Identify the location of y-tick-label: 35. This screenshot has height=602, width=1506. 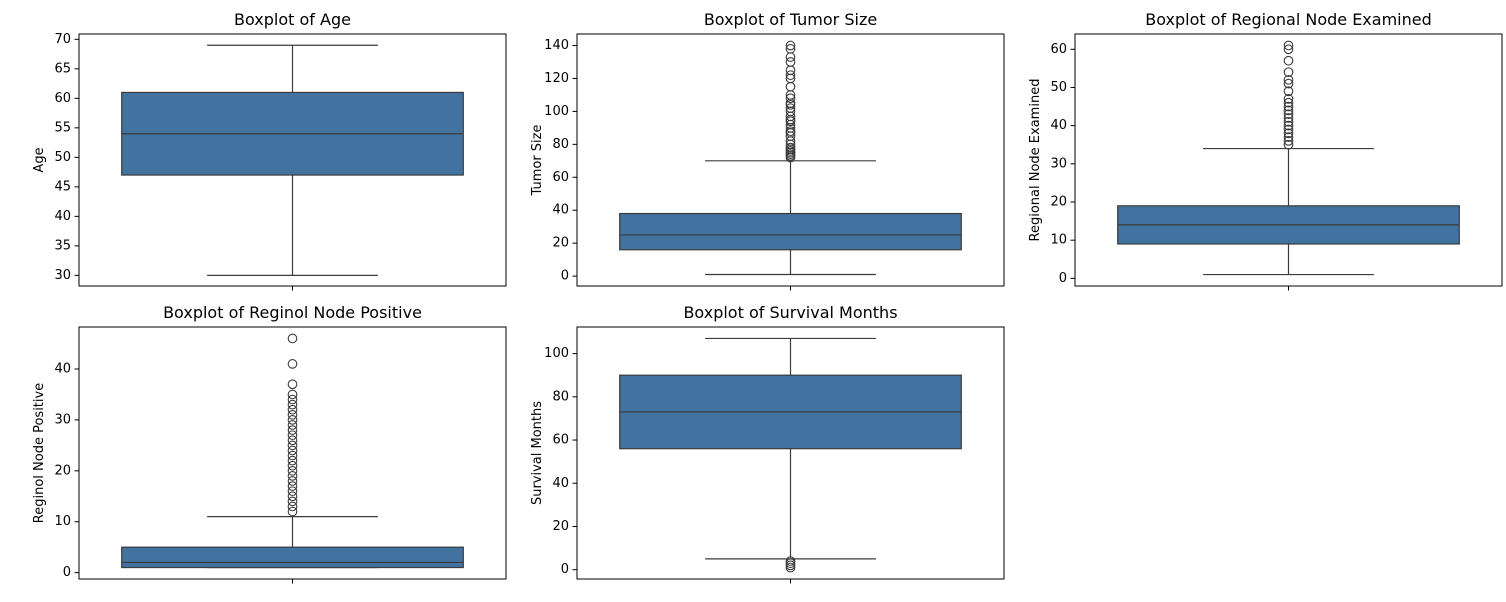
(62, 245).